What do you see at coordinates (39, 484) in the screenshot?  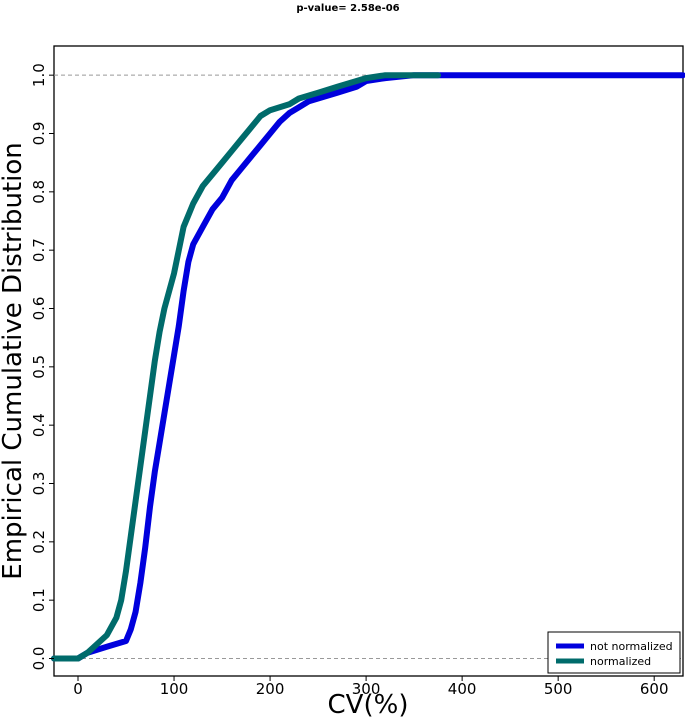 I see `y-tick-label: 0.3` at bounding box center [39, 484].